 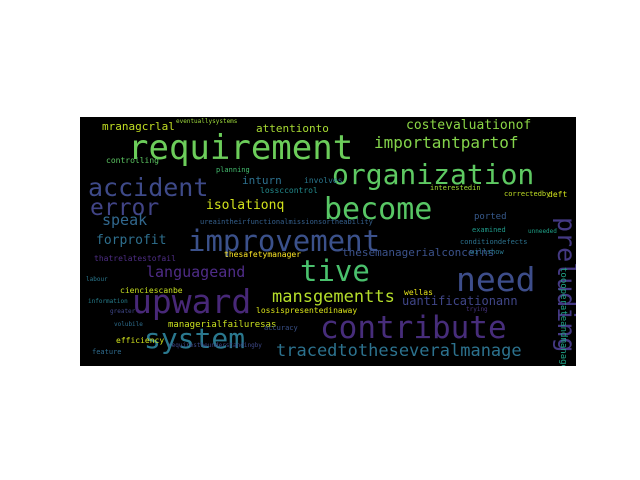 I want to click on cloud-word: tracedtotheseveralmanage, so click(x=399, y=351).